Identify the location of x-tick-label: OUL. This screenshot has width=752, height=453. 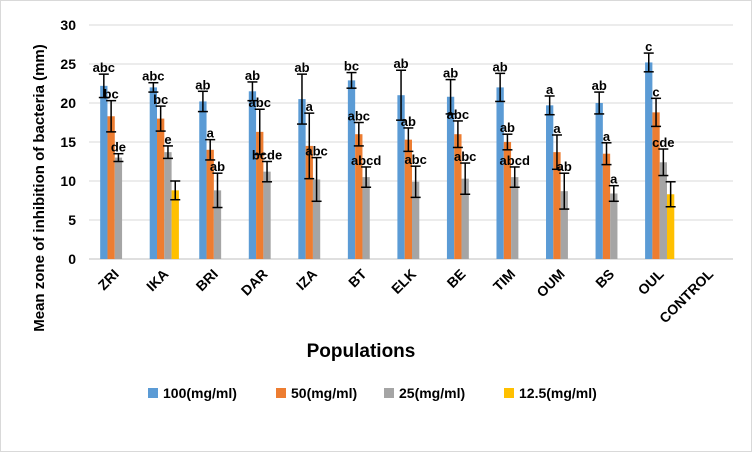
(651, 281).